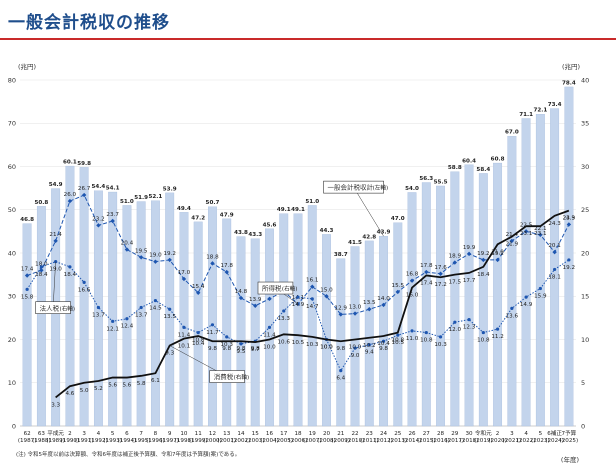 The width and height of the screenshot is (616, 468). What do you see at coordinates (455, 257) in the screenshot?
I see `series-value-label: 18.9` at bounding box center [455, 257].